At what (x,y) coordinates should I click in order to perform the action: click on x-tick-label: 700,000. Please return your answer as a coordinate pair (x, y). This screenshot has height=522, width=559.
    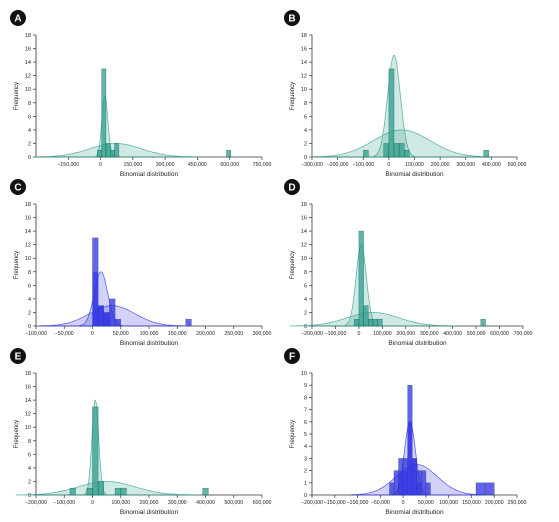
    Looking at the image, I should click on (523, 334).